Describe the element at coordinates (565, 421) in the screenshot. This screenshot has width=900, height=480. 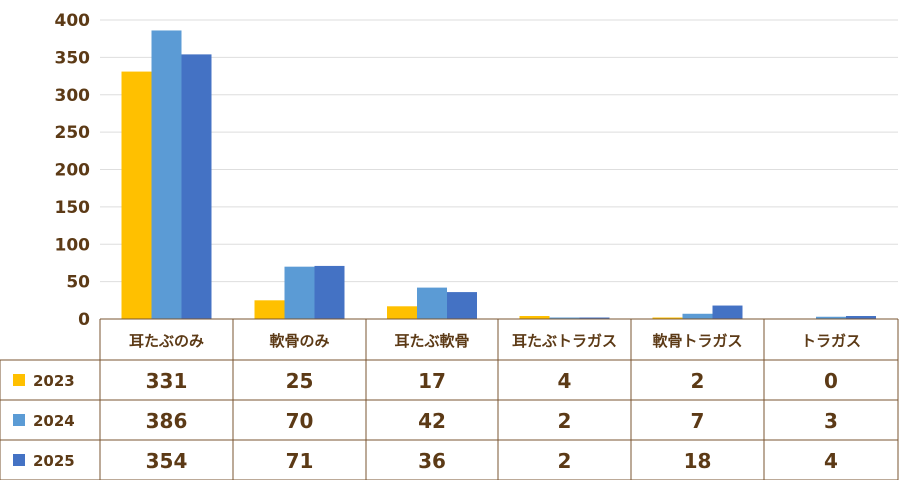
I see `data-label-2024-3: 2` at that location.